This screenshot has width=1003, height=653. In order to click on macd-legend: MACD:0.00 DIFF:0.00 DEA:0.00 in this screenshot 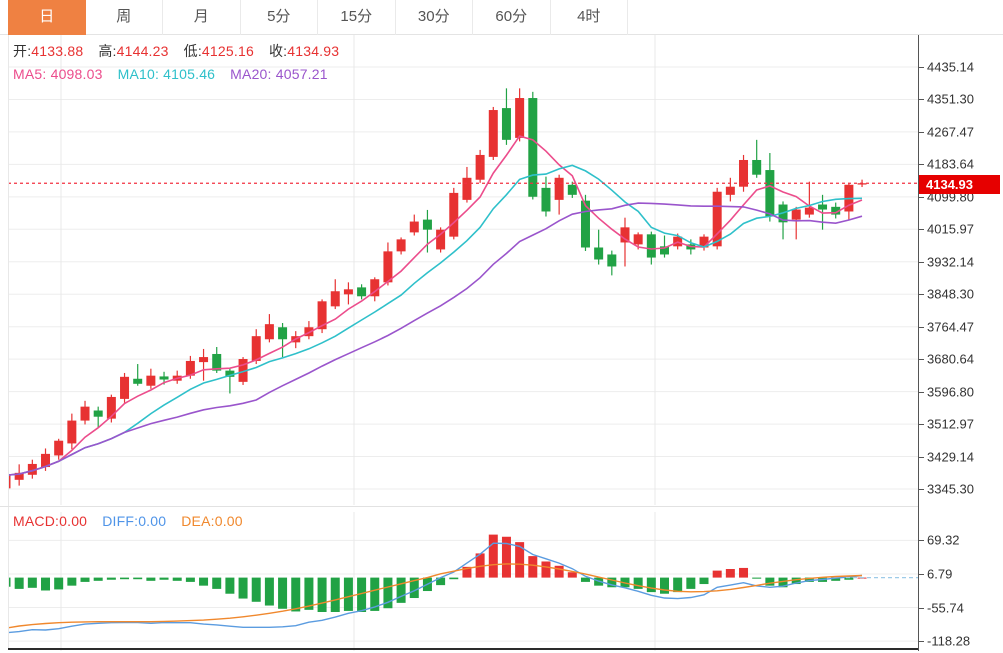, I will do `click(135, 521)`.